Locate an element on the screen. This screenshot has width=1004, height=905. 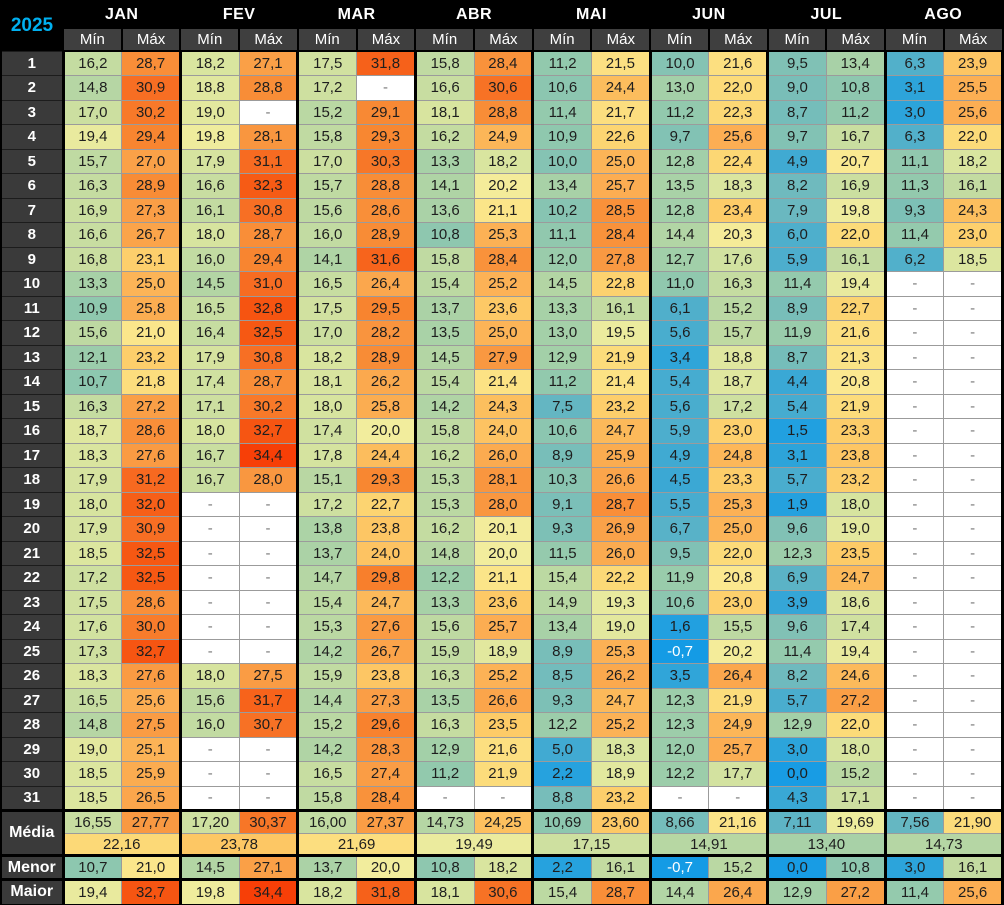
temp-cell: 28,7 is located at coordinates (151, 63).